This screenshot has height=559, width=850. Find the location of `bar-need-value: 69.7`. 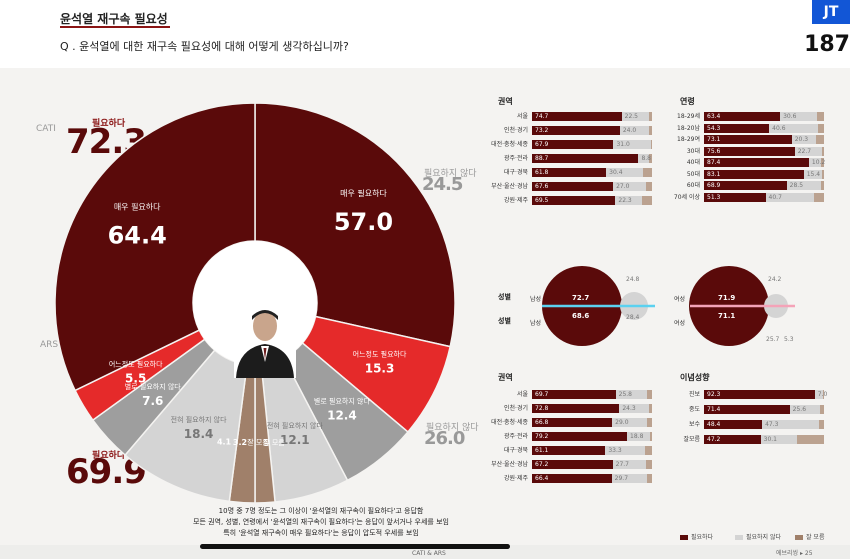

bar-need-value: 69.7 is located at coordinates (542, 394).